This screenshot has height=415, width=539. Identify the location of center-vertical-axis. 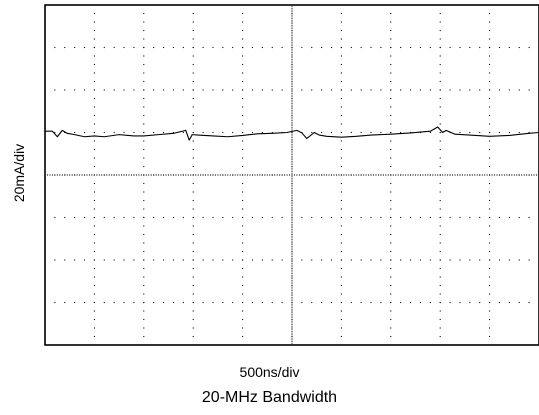
(292, 176).